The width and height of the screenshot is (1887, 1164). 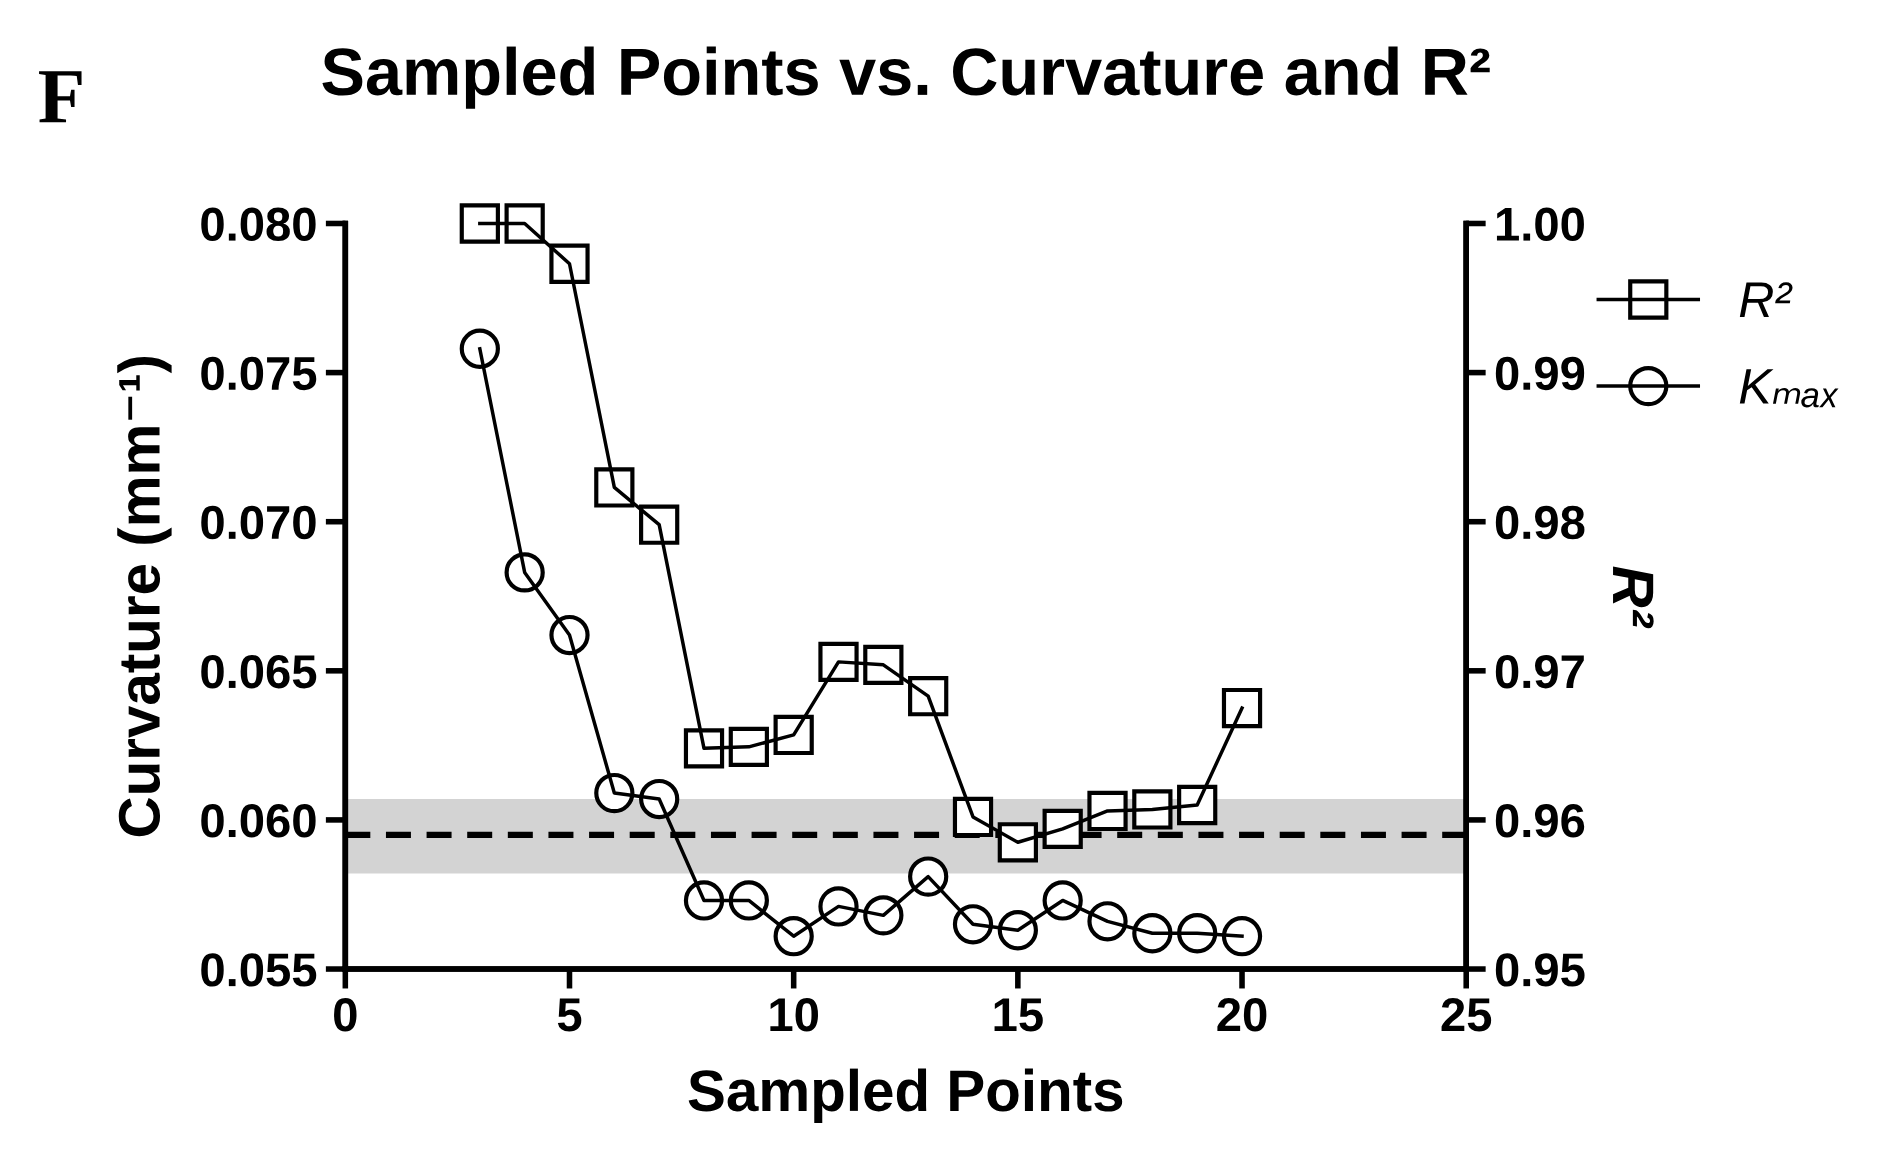 I want to click on y2-tick-label: 0.98, so click(x=1540, y=522).